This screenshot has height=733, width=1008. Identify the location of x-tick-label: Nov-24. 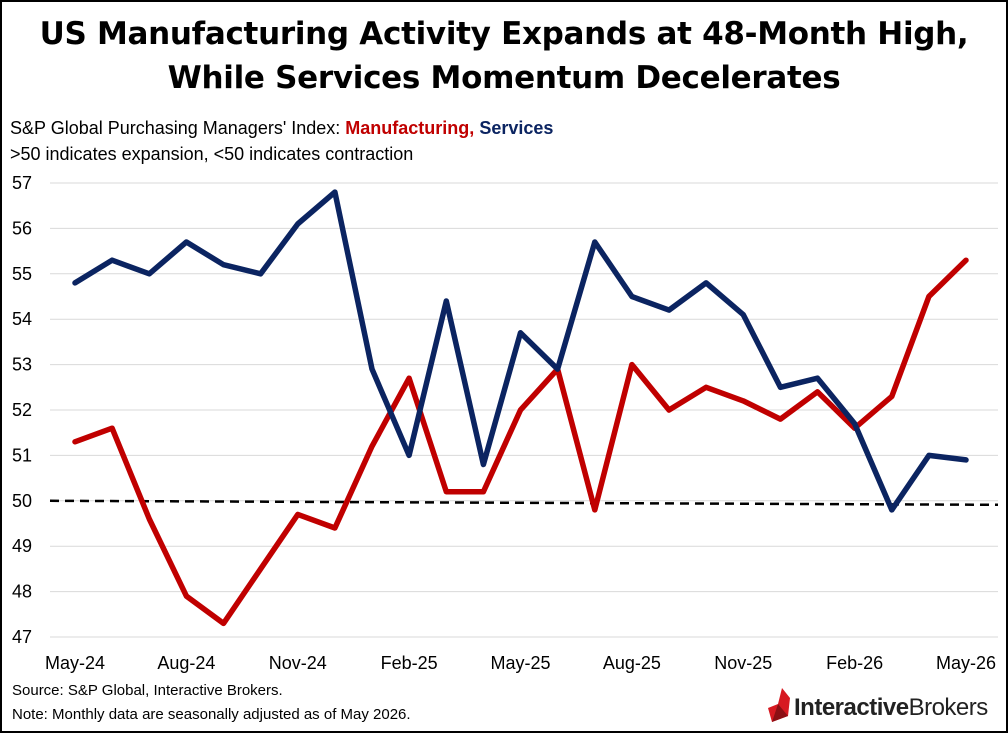
(298, 663).